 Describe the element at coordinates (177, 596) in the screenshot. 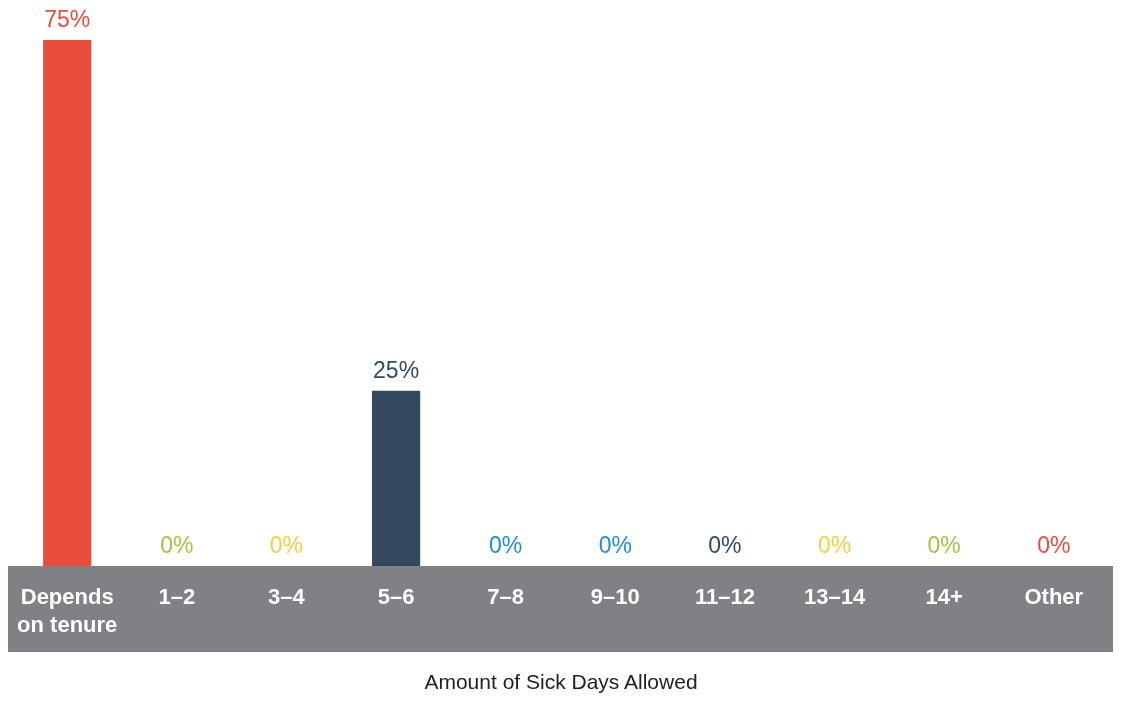

I see `x-tick-label: 1–2` at that location.